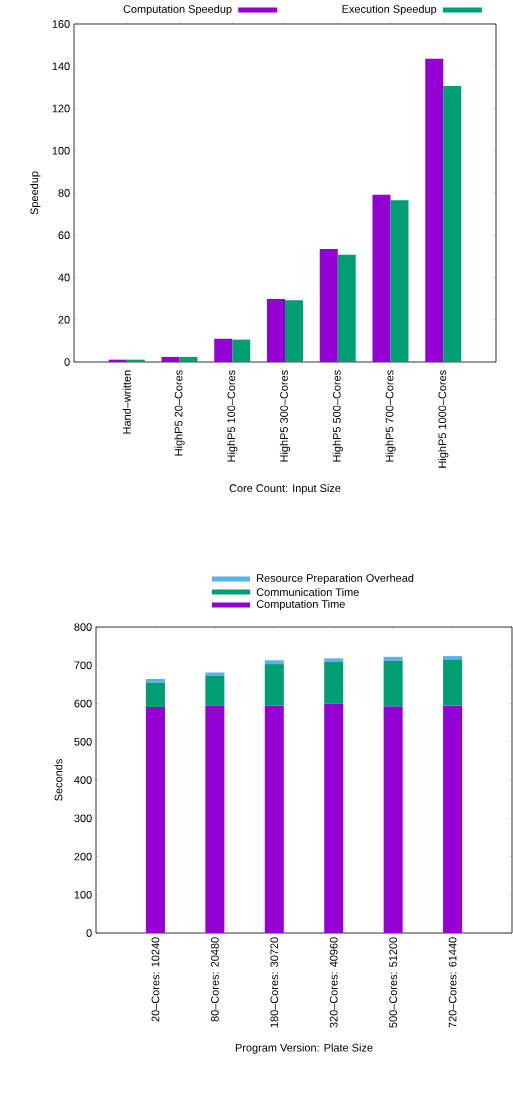  Describe the element at coordinates (307, 592) in the screenshot. I see `legend-label: Communication Time` at that location.